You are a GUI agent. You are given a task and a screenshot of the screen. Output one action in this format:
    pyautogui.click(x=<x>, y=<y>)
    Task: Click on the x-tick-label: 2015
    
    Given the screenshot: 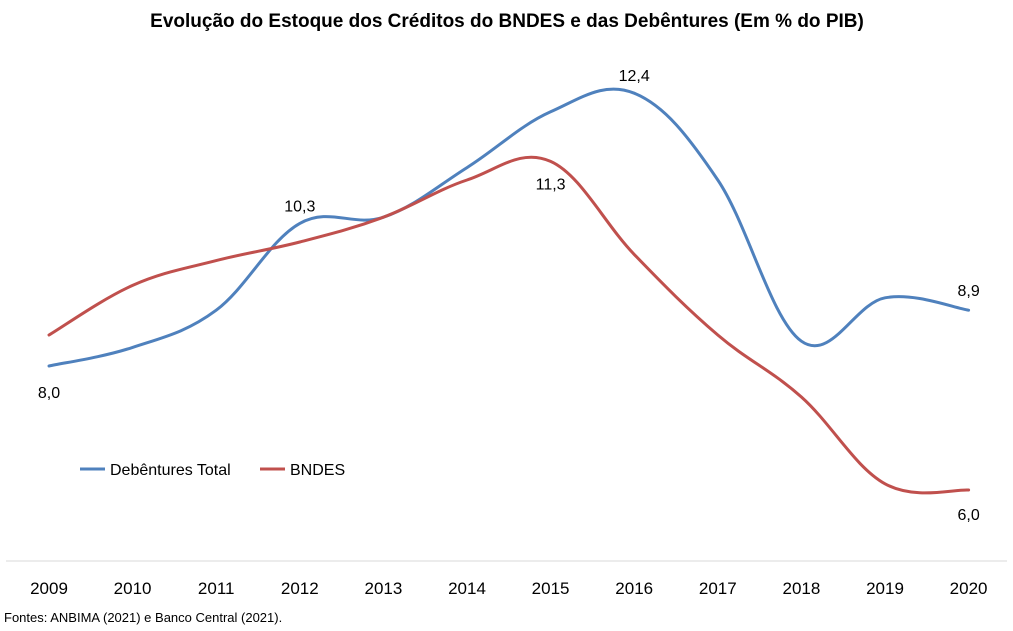 What is the action you would take?
    pyautogui.click(x=551, y=588)
    